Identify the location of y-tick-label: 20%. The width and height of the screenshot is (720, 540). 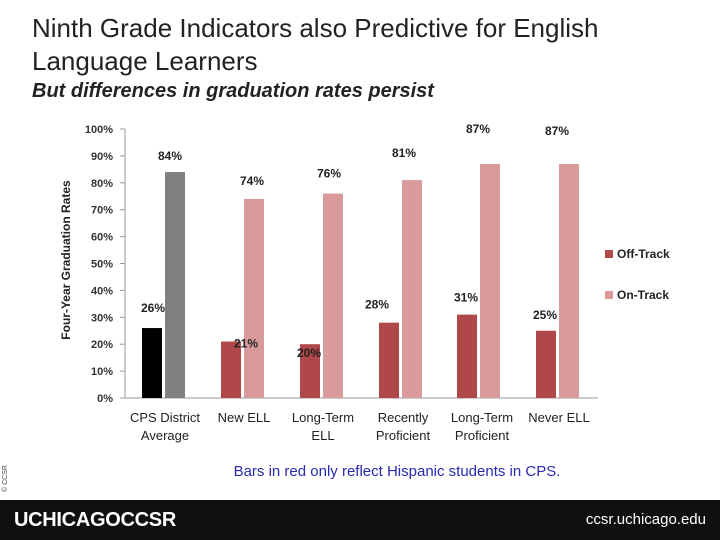
(102, 345).